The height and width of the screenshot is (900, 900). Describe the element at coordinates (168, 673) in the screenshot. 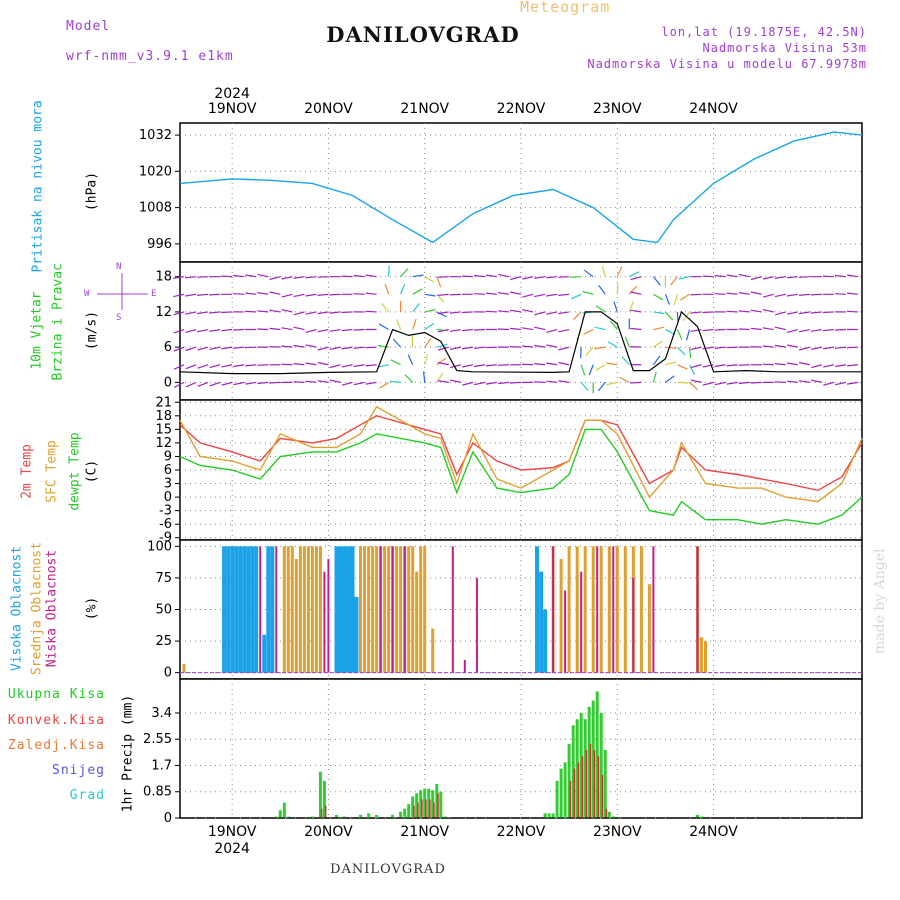

I see `cloud-ytick-label: 0` at that location.